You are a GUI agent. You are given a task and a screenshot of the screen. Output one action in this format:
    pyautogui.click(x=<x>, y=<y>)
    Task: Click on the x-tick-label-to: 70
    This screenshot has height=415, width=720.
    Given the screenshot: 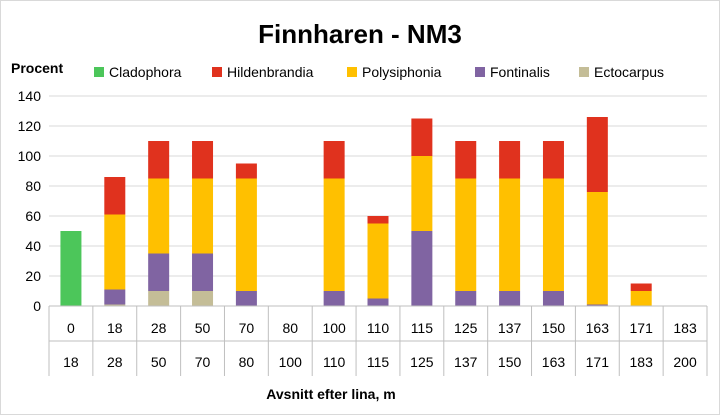 What is the action you would take?
    pyautogui.click(x=203, y=362)
    